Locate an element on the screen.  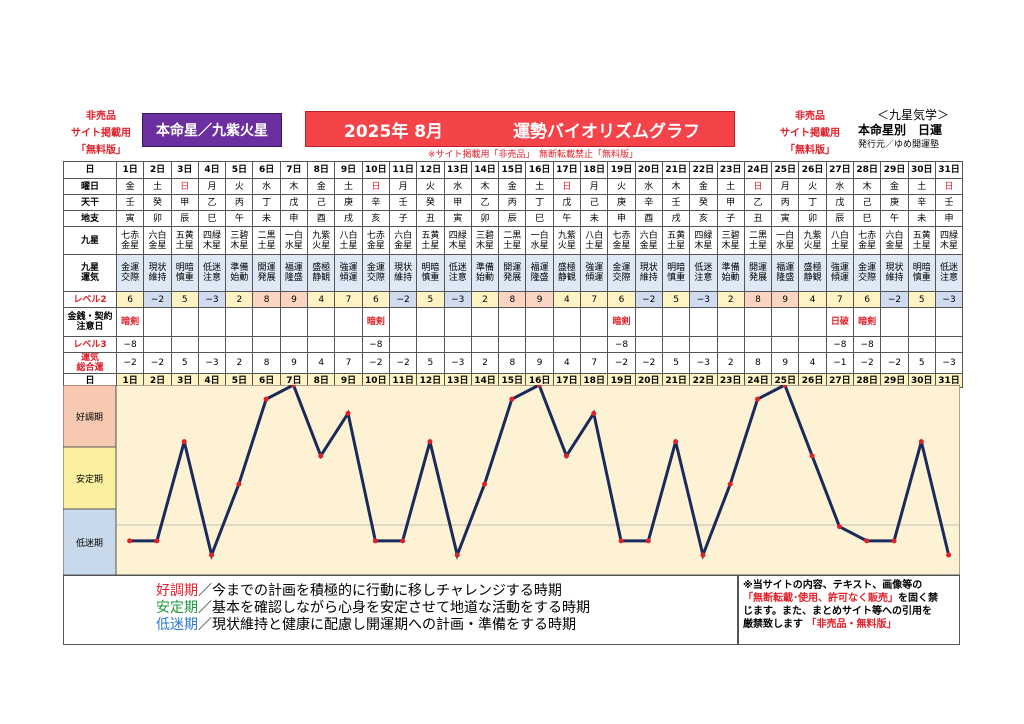
total-cell: 9 is located at coordinates (294, 363).